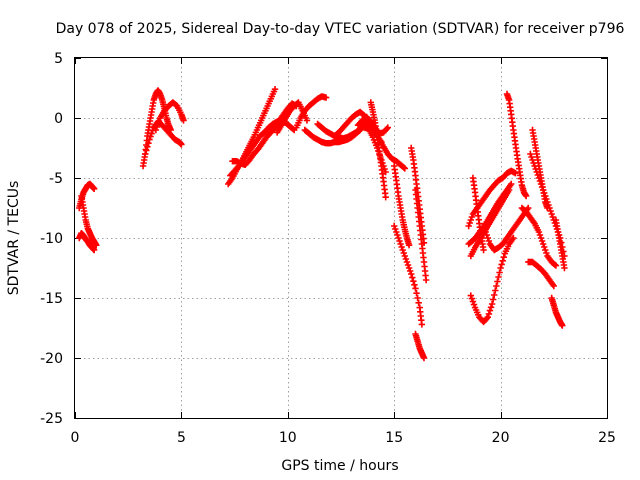  Describe the element at coordinates (51, 359) in the screenshot. I see `y-tick-label: -20` at that location.